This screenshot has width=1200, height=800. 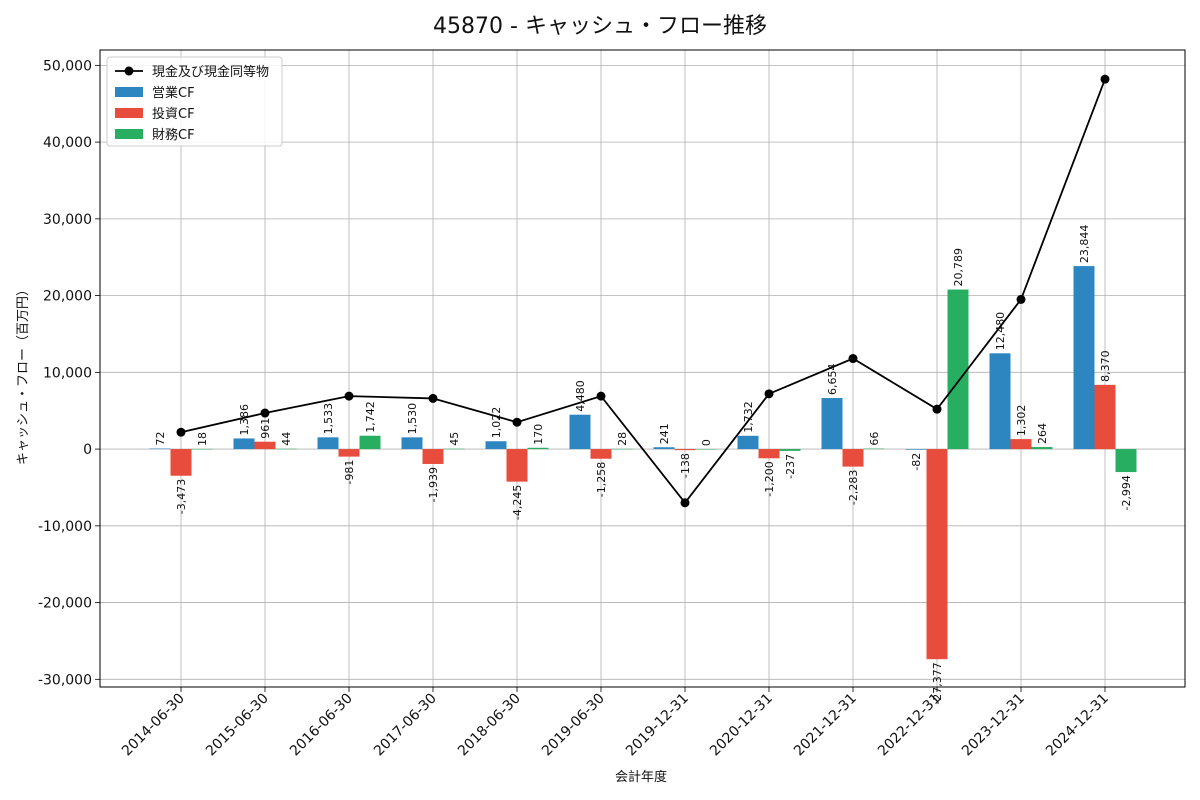 I want to click on bar-投資CF-2023-12-31, so click(x=1021, y=444).